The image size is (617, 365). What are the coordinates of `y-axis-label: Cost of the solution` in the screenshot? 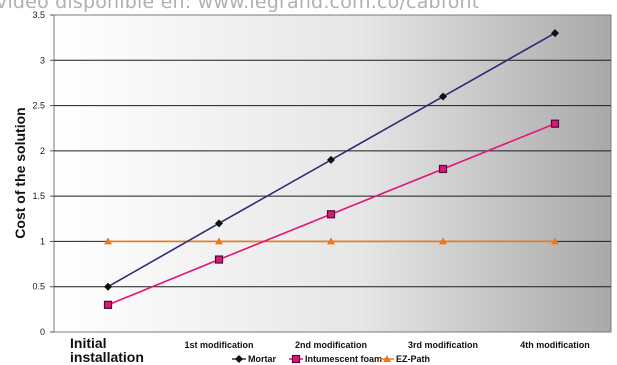 It's located at (20, 172).